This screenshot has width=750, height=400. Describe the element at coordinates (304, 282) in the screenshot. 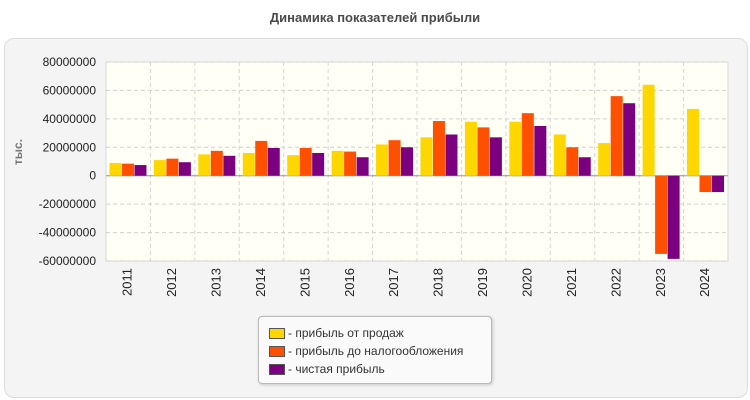

I see `x-tick-label: 2015` at that location.